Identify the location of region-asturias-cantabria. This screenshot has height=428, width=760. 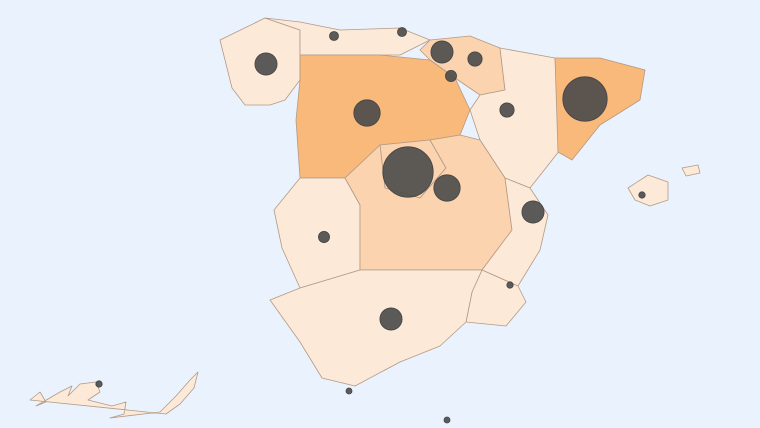
(347, 36).